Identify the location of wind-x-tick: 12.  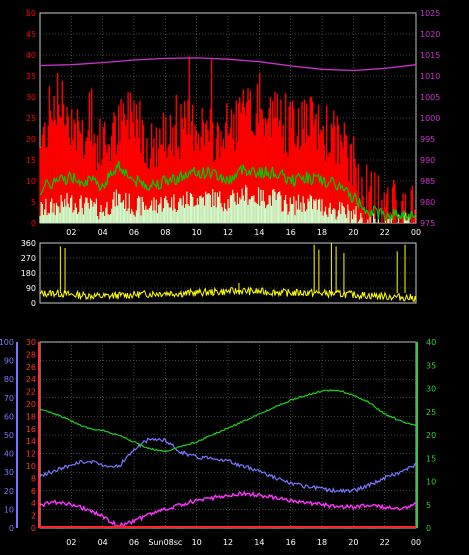
(228, 232).